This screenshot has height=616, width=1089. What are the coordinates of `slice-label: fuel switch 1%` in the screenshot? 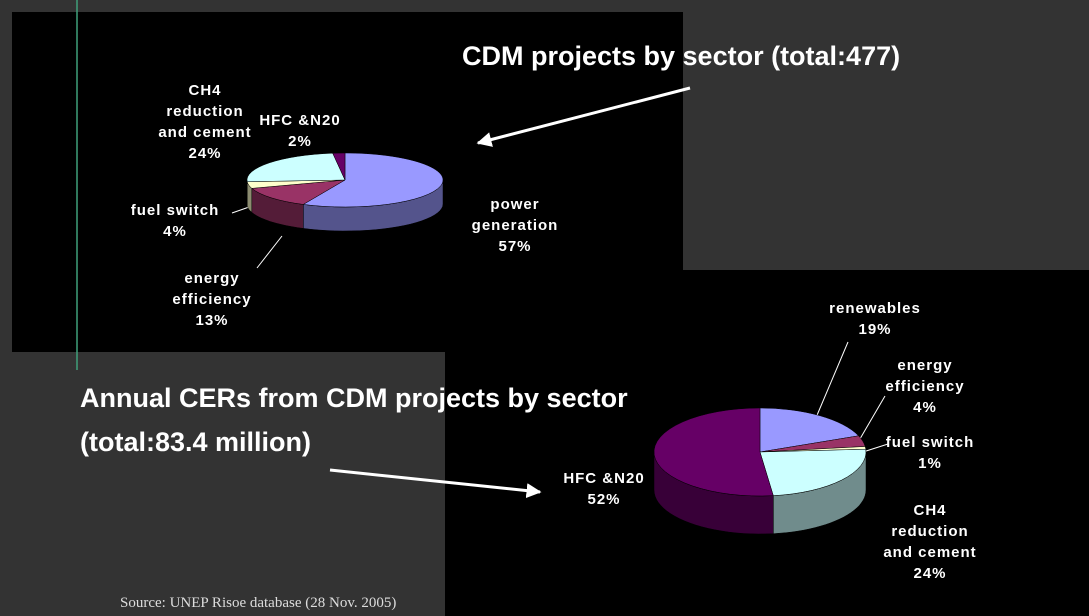 It's located at (930, 453).